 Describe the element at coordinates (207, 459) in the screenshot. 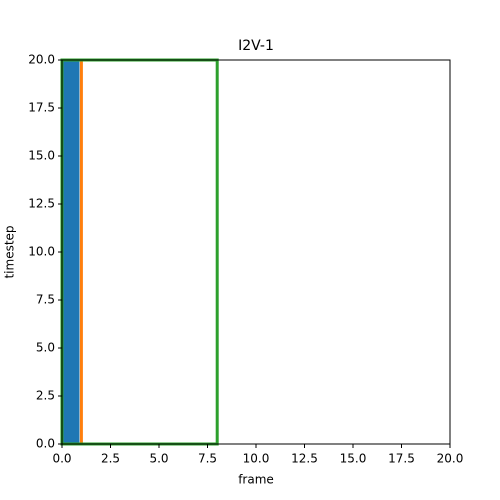

I see `x-tick-label: 7.5` at that location.